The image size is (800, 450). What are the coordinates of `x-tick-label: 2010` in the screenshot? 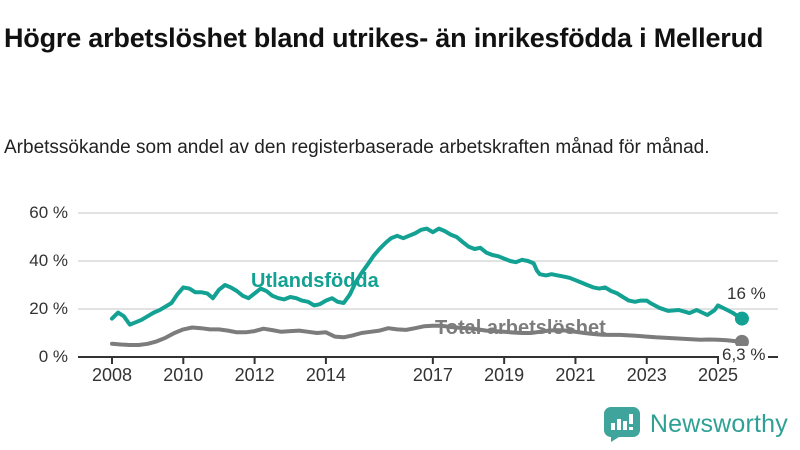 It's located at (183, 375).